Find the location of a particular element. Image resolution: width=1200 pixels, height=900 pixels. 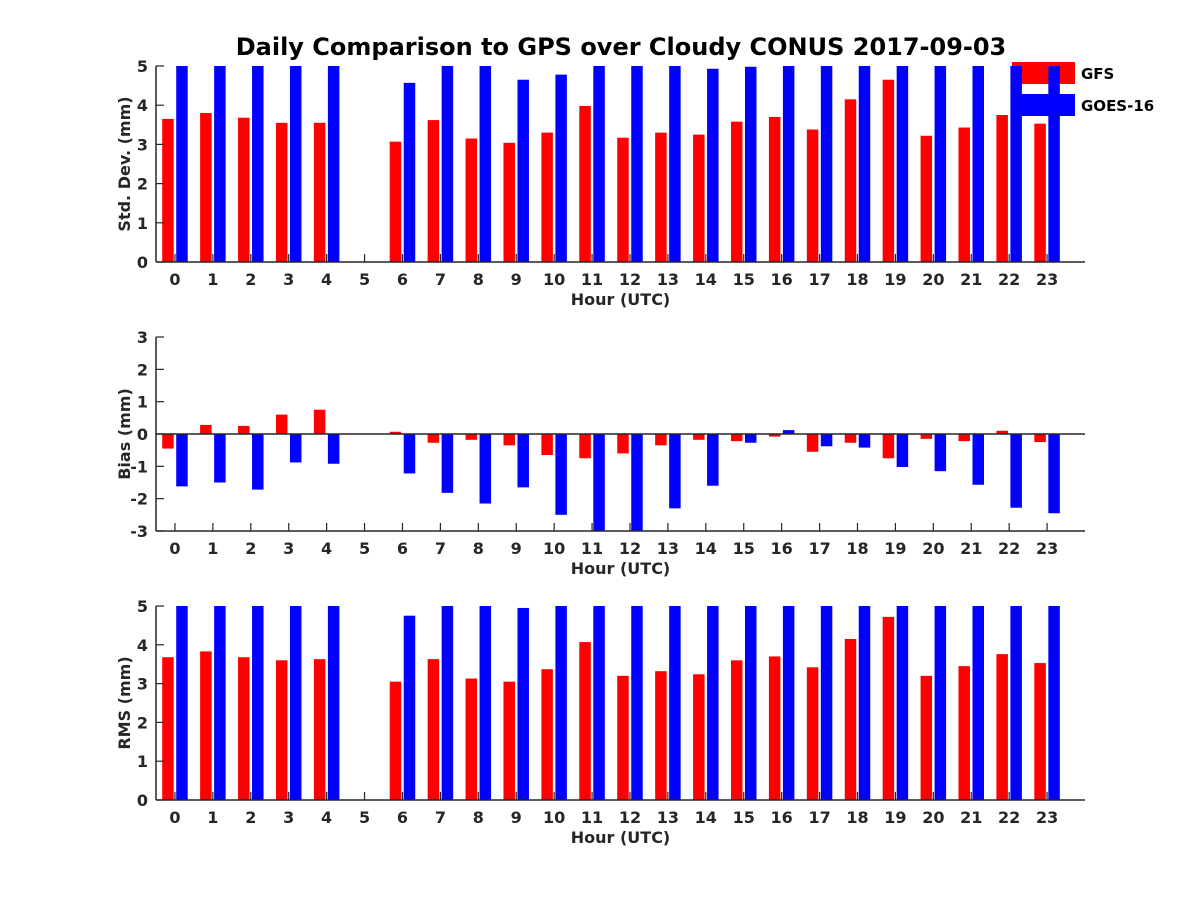

x-tick-label-bias-16: 16 is located at coordinates (782, 548).